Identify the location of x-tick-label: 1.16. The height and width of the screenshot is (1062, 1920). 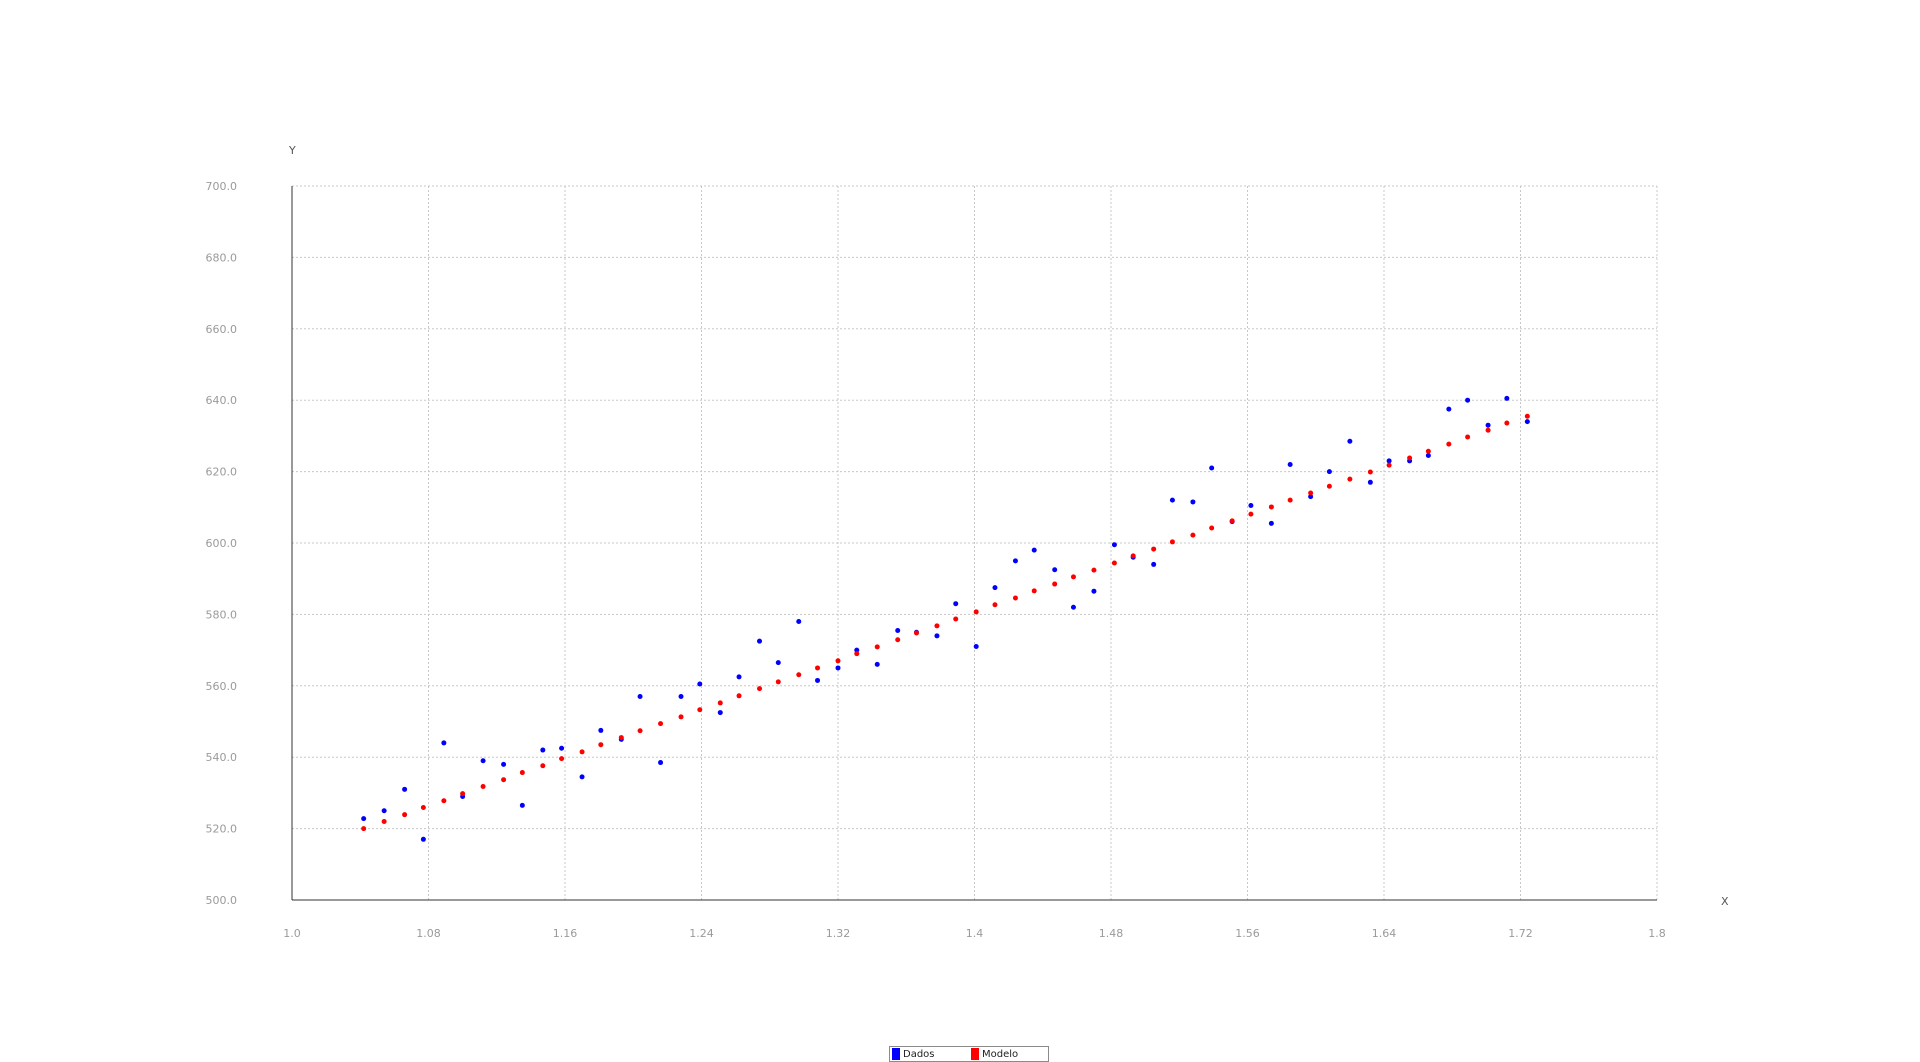
(565, 933).